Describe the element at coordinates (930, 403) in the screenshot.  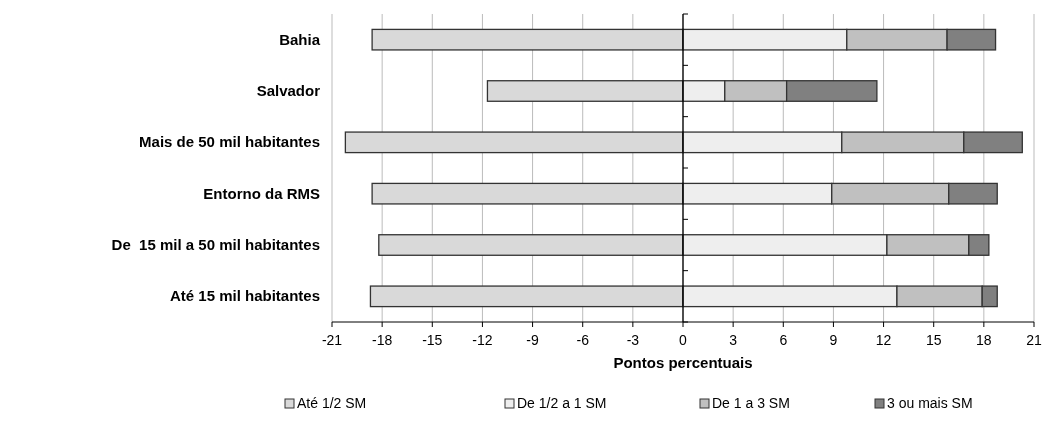
I see `legend-label: 3 ou mais SM` at that location.